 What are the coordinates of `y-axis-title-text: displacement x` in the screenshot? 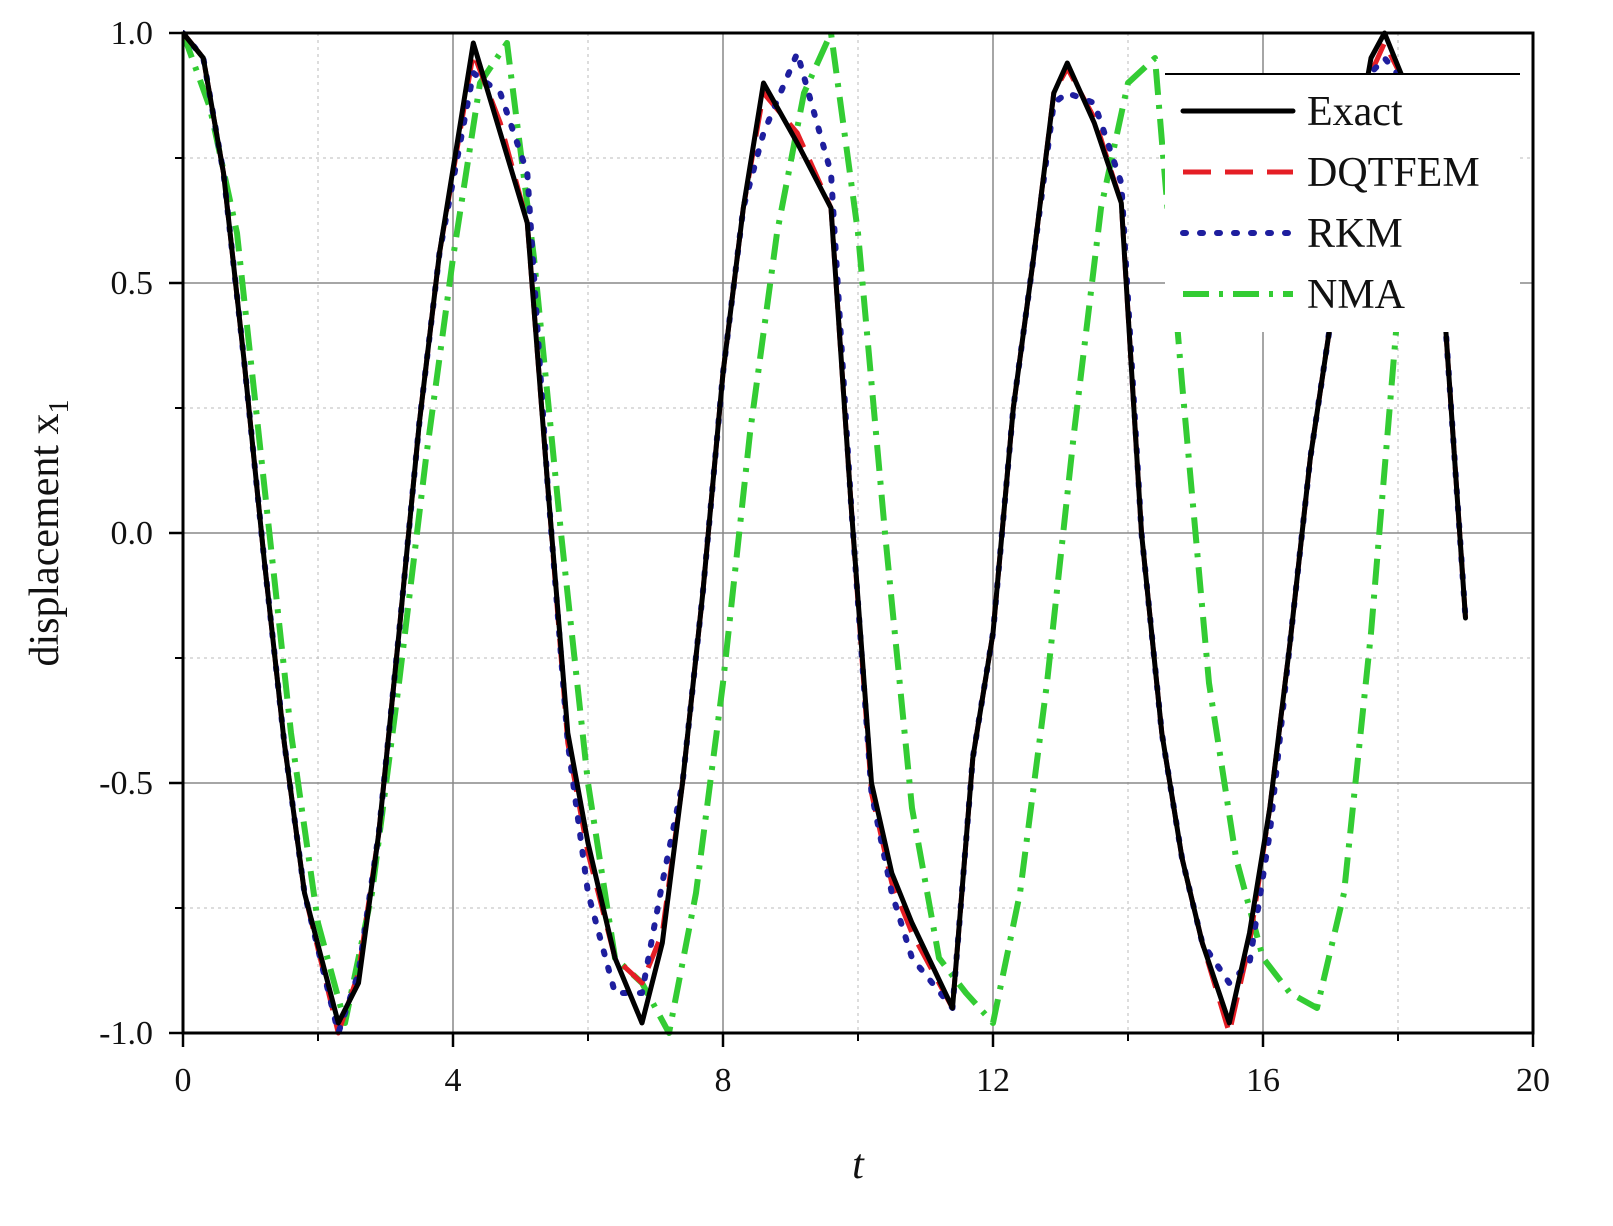 It's located at (45, 539).